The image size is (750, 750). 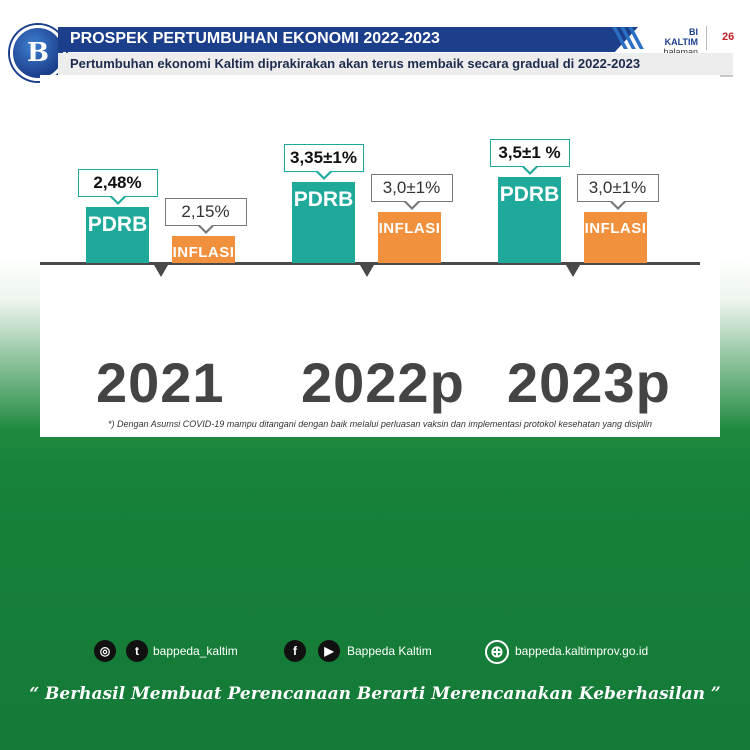 What do you see at coordinates (617, 188) in the screenshot?
I see `inflasi-label-2023p: 3,0±1%` at bounding box center [617, 188].